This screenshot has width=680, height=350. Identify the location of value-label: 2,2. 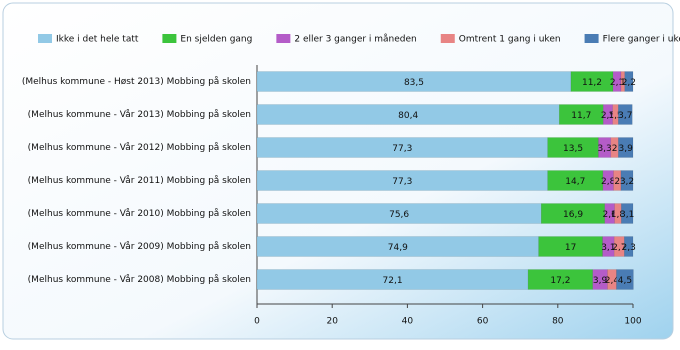
(629, 83).